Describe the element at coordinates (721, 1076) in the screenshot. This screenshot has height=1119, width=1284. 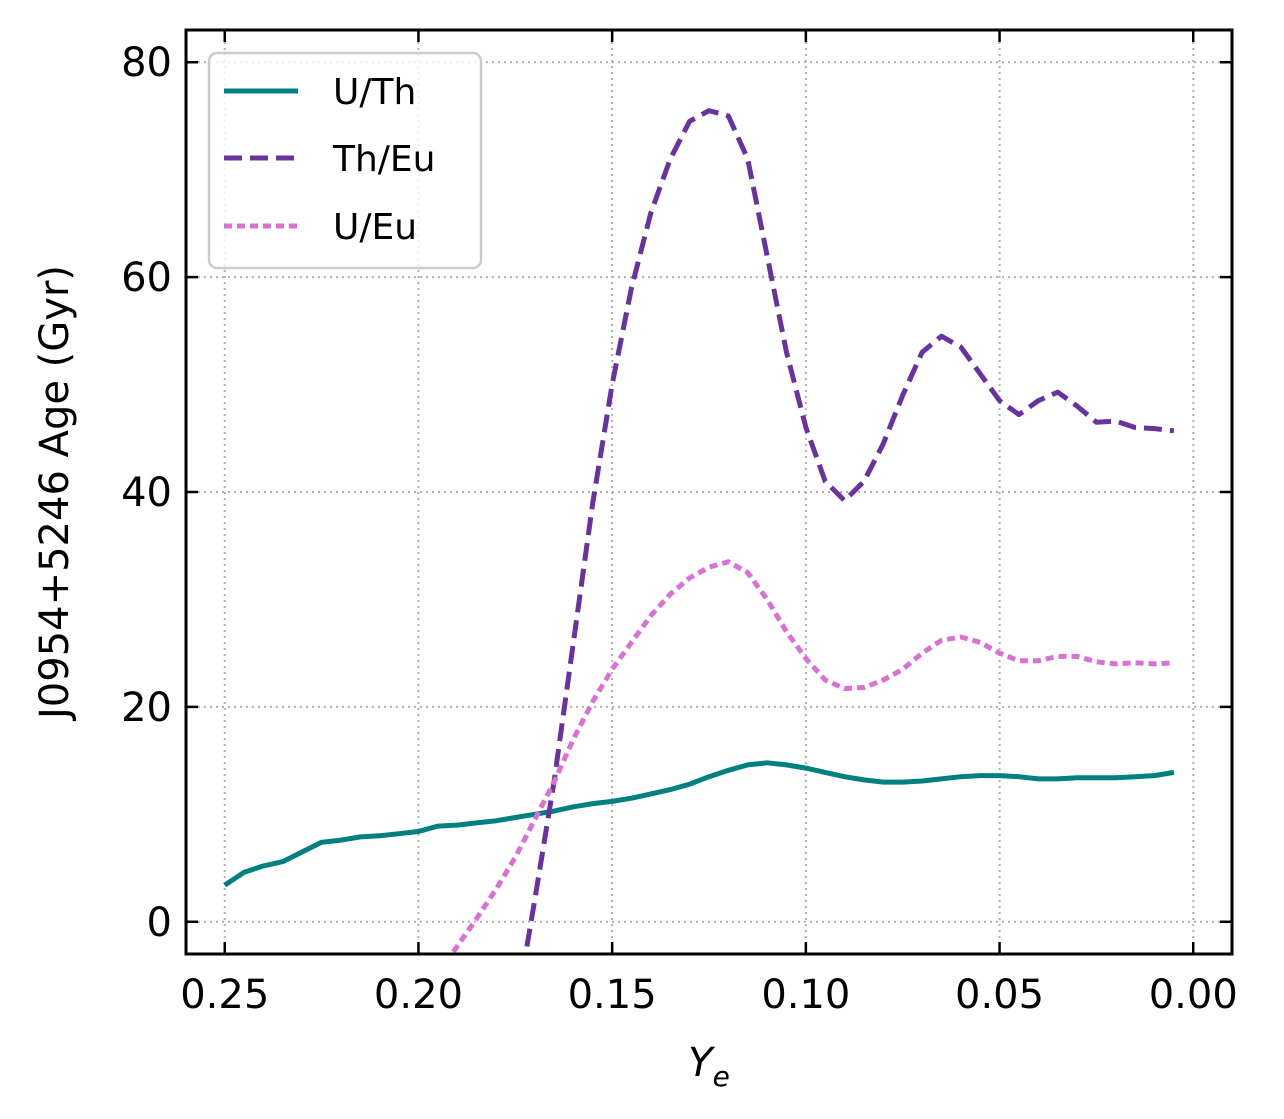
I see `x-axis-label-subscript: e` at that location.